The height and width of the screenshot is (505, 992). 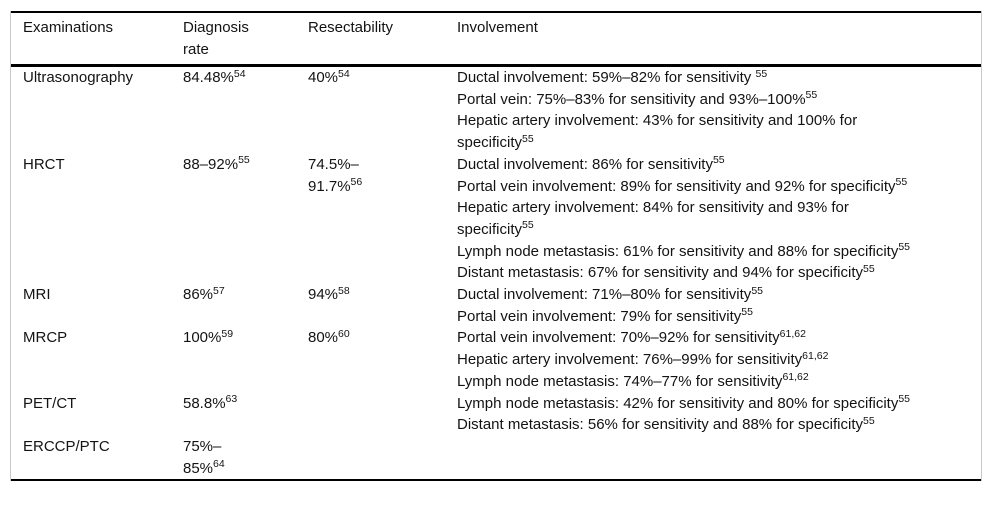 What do you see at coordinates (204, 457) in the screenshot?
I see `diagnosis-rate-cell: 75%– 85%64` at bounding box center [204, 457].